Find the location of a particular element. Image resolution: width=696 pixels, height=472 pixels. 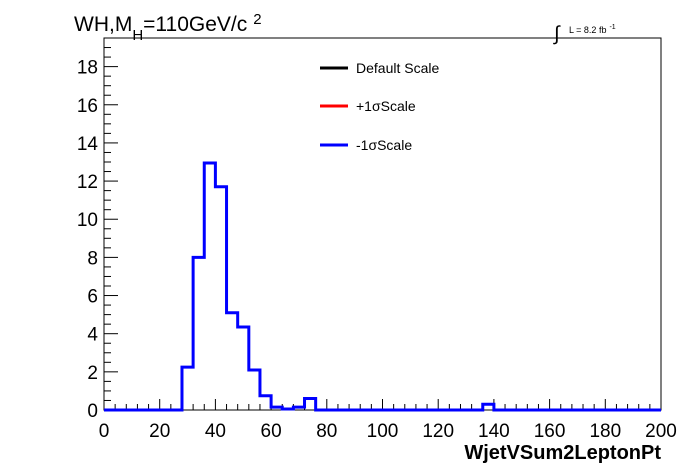

y-tick-label: 16 is located at coordinates (87, 106).